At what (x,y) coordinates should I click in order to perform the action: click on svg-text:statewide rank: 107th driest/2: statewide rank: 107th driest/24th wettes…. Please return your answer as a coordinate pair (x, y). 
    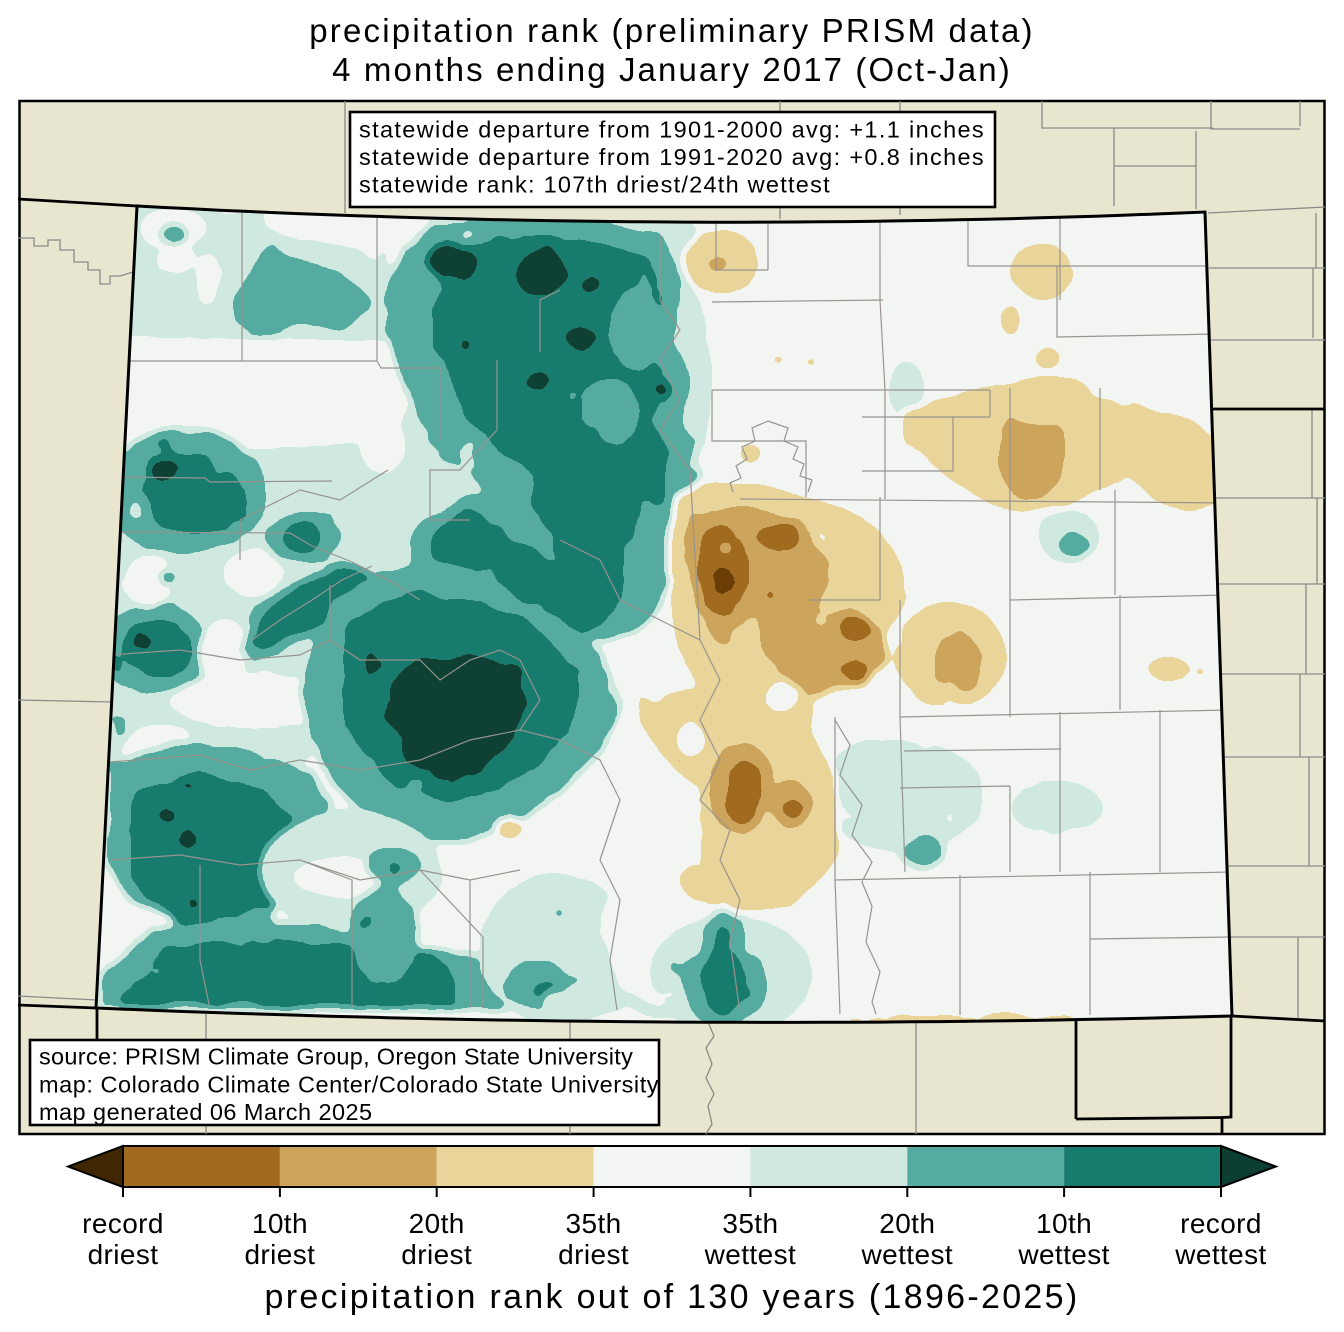
    Looking at the image, I should click on (595, 185).